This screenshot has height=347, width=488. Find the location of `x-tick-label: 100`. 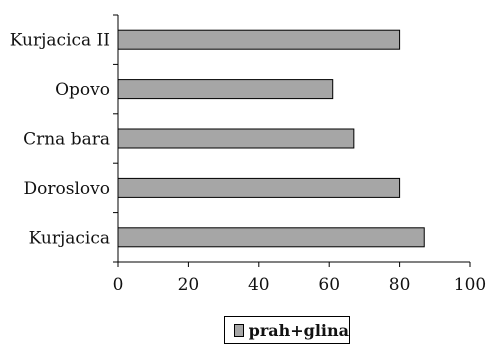

x-tick-label: 100 is located at coordinates (470, 285).